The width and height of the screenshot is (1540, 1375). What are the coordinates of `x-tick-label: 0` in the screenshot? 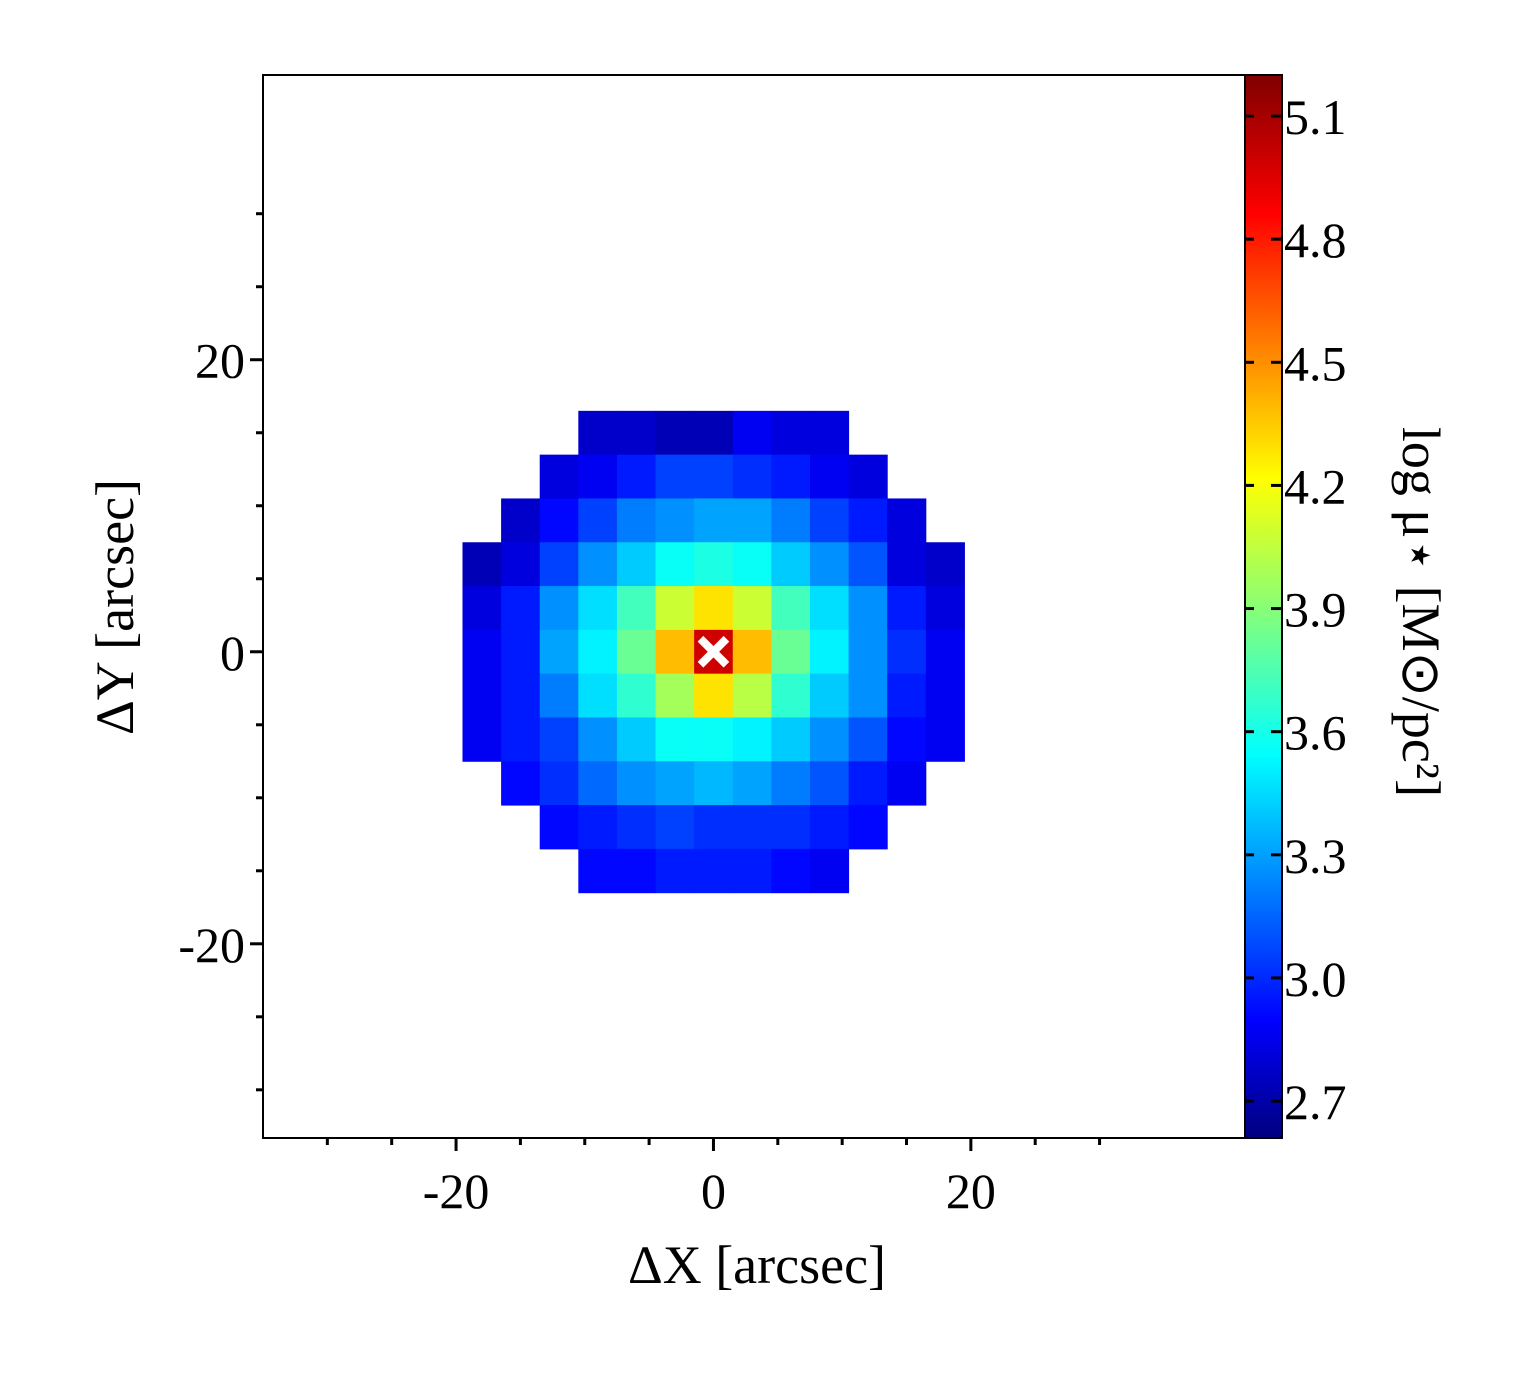 It's located at (713, 1191).